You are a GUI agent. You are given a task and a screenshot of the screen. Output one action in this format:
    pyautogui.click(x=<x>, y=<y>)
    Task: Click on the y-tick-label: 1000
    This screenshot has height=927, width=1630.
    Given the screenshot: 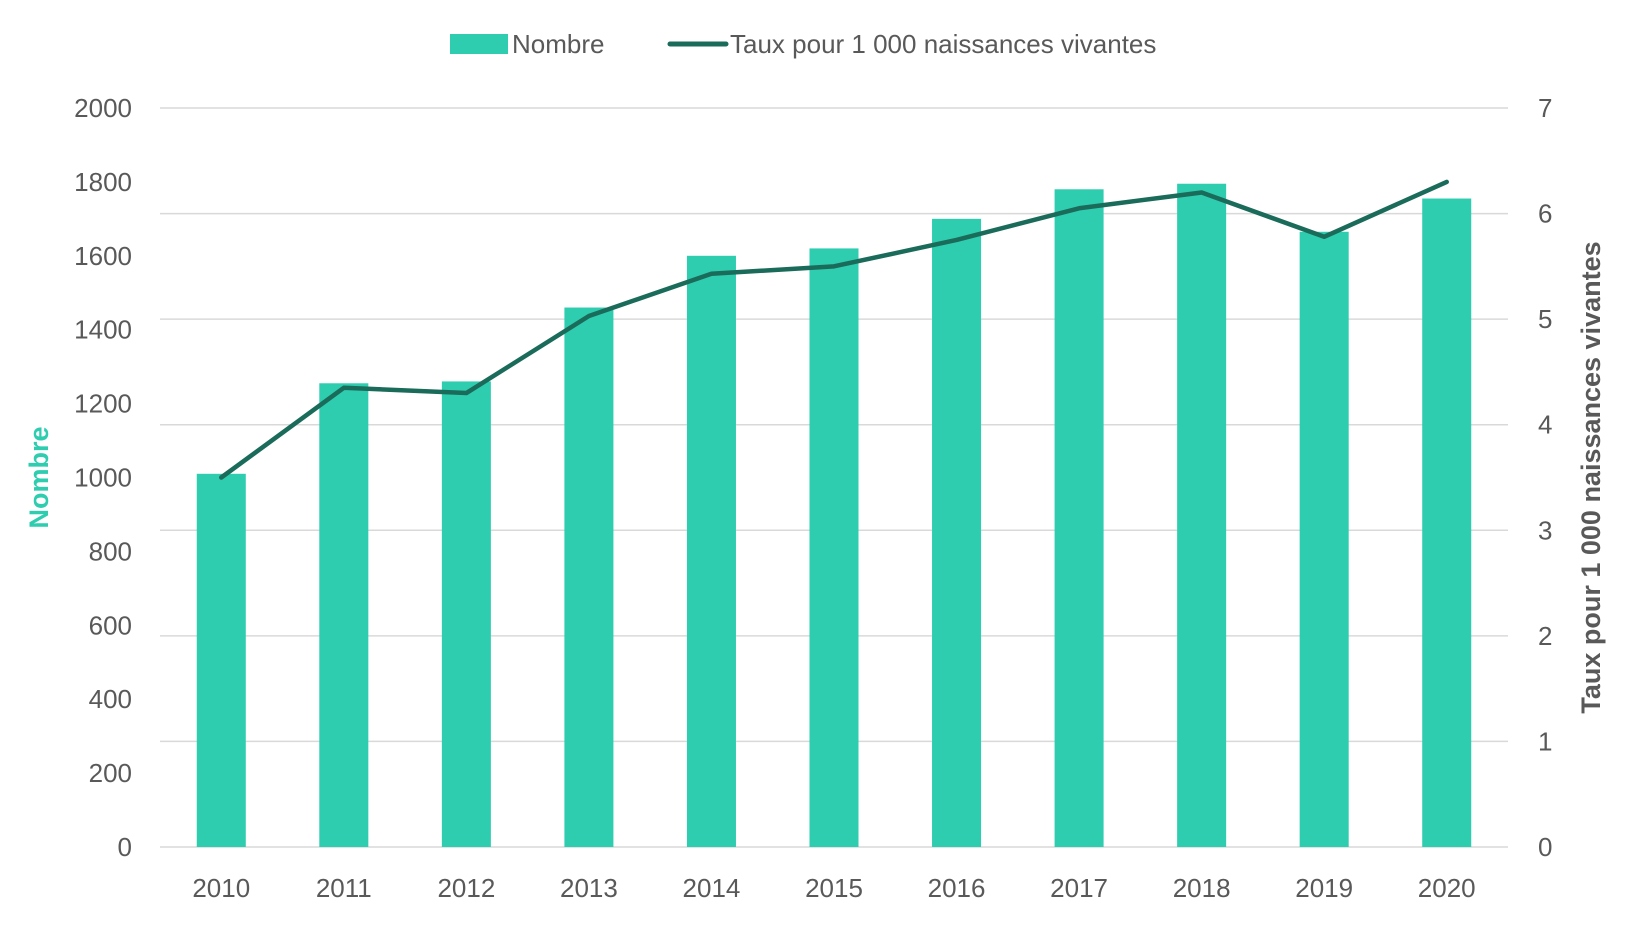 What is the action you would take?
    pyautogui.click(x=103, y=478)
    